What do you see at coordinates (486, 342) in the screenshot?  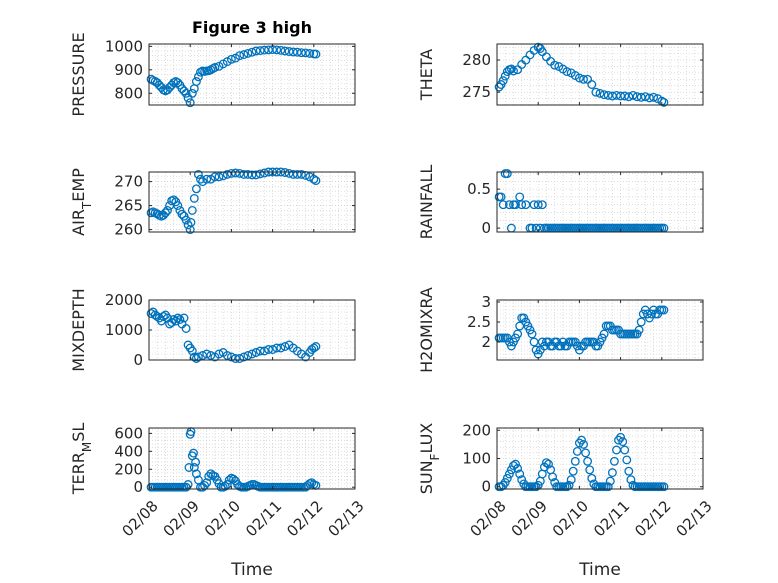 I see `y-tick-label: 2` at bounding box center [486, 342].